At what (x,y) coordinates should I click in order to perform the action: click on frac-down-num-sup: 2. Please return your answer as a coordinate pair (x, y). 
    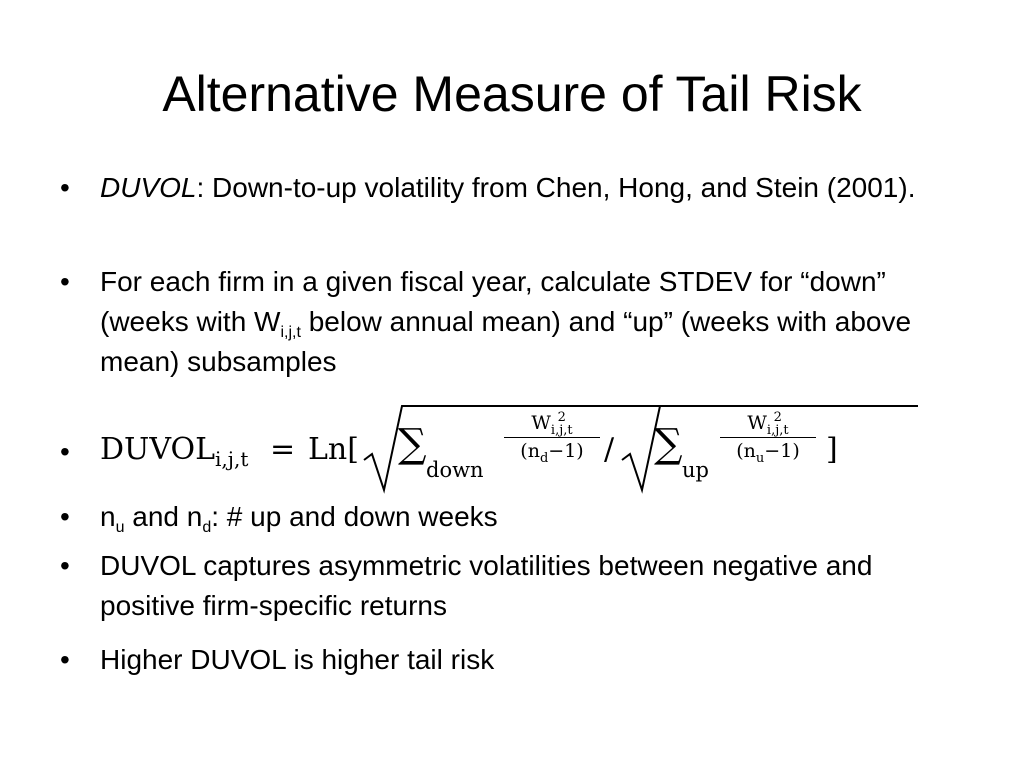
    Looking at the image, I should click on (561, 417).